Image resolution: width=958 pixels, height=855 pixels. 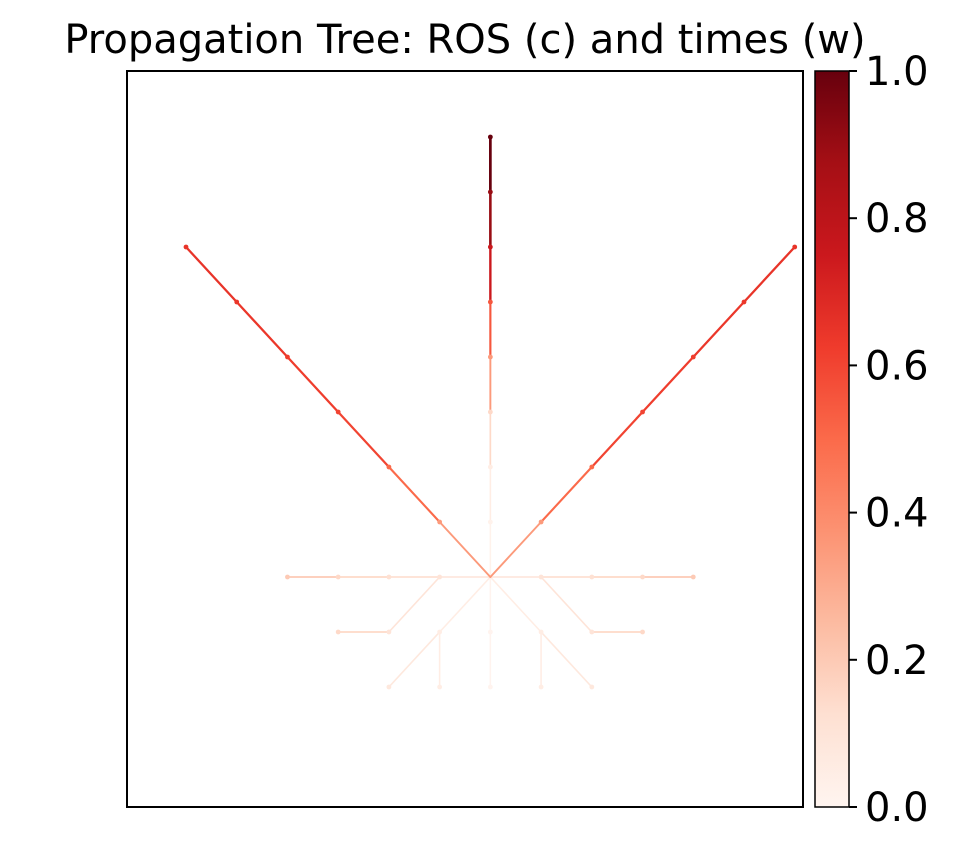 What do you see at coordinates (897, 219) in the screenshot?
I see `colorbar-tick-label-4: 0.8` at bounding box center [897, 219].